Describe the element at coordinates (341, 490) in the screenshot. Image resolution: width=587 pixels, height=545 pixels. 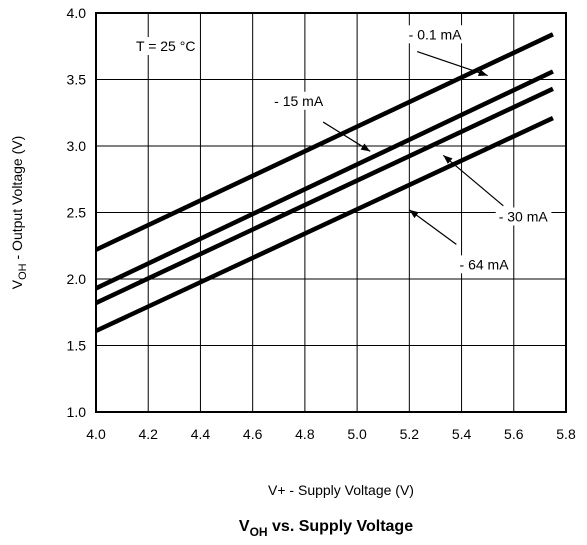
I see `x-axis-title: V+ - Supply Voltage (V)` at that location.